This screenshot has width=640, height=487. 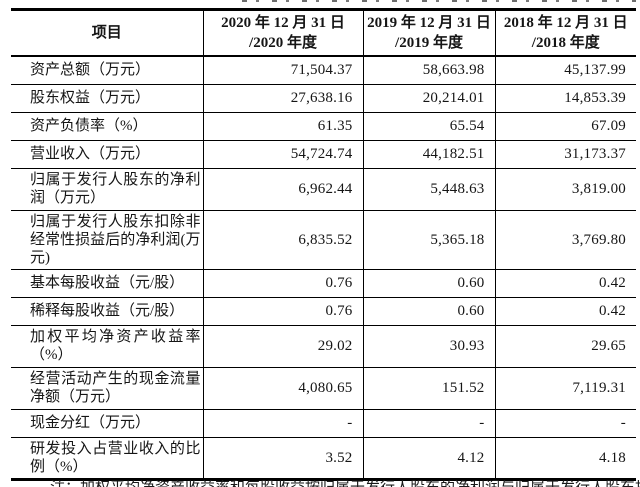 I want to click on value-cell-2020: 6,835.52, so click(x=283, y=239).